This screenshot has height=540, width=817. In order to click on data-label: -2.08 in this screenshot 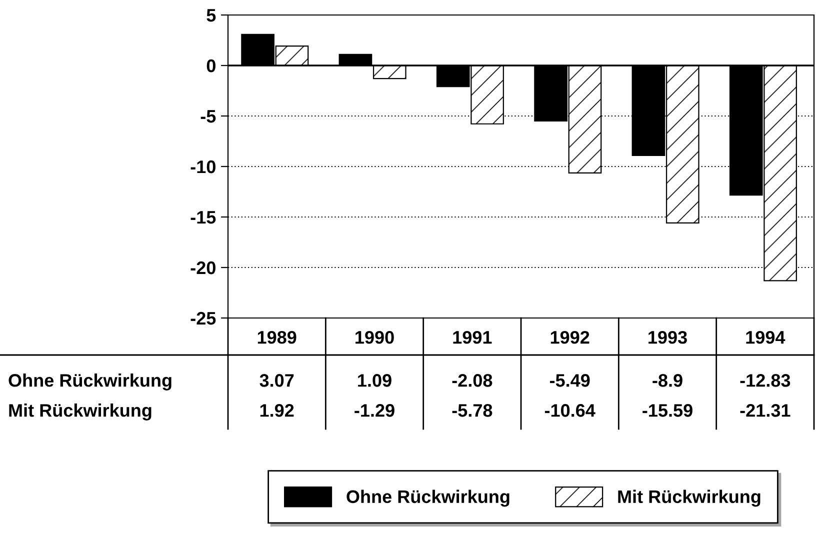, I will do `click(472, 380)`.